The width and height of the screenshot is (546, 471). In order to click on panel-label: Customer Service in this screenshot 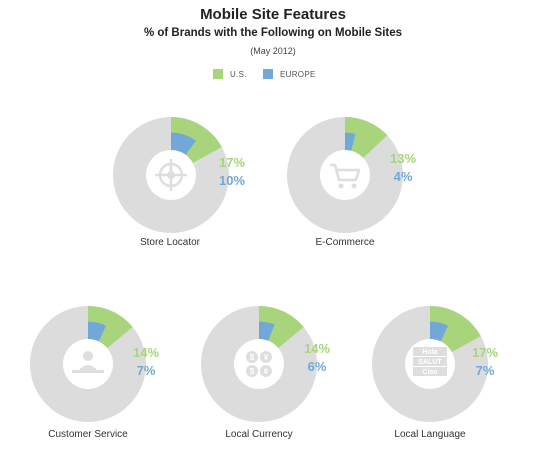, I will do `click(88, 434)`.